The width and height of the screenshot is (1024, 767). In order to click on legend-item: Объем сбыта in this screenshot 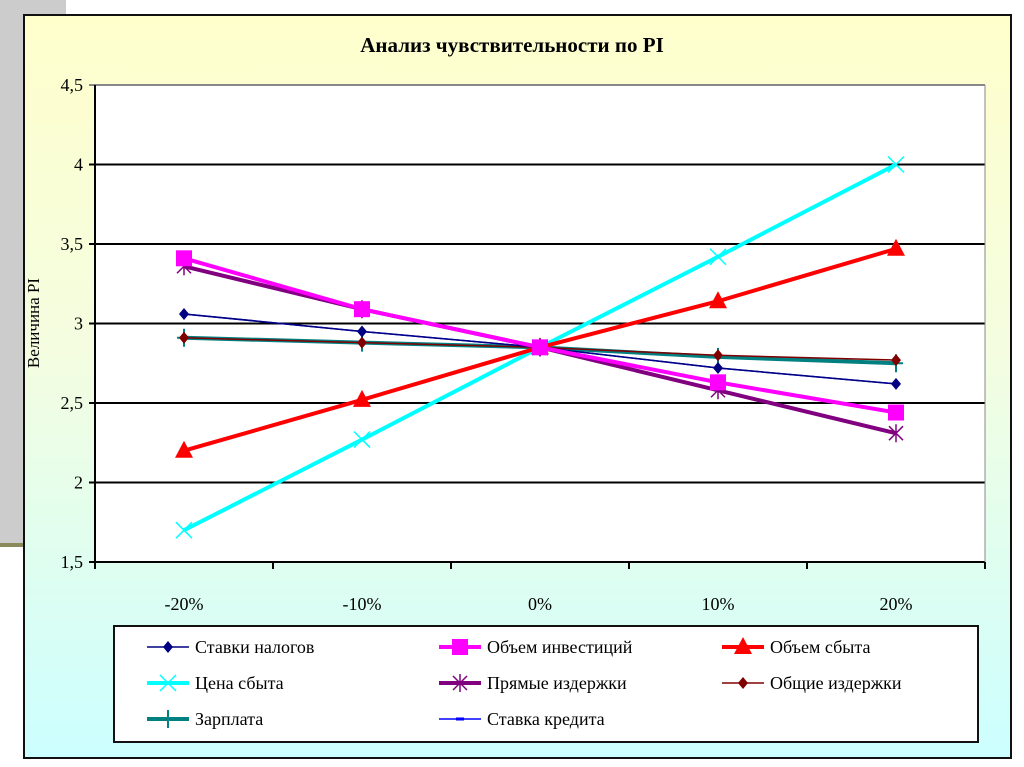, I will do `click(795, 647)`.